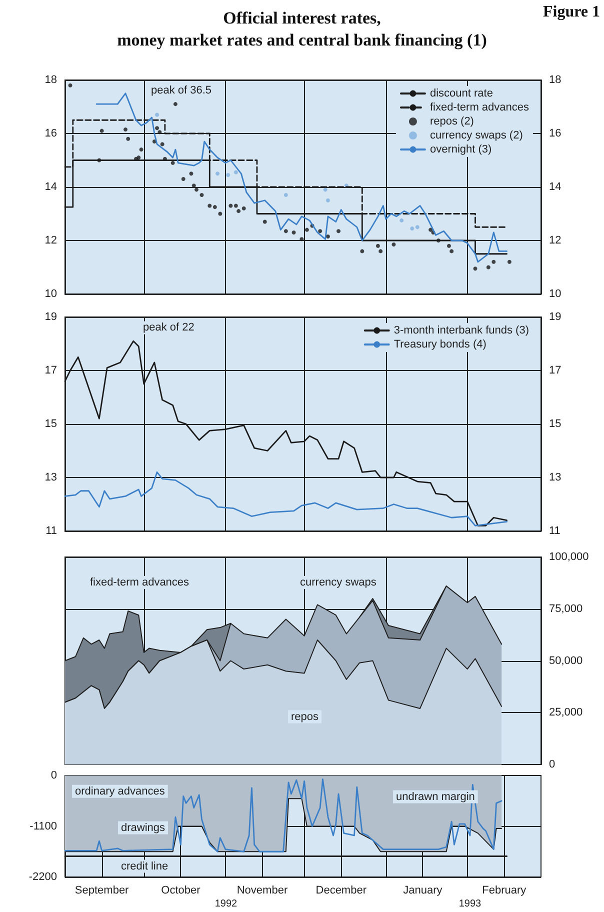  What do you see at coordinates (50, 187) in the screenshot?
I see `y-tick-label: 14` at bounding box center [50, 187].